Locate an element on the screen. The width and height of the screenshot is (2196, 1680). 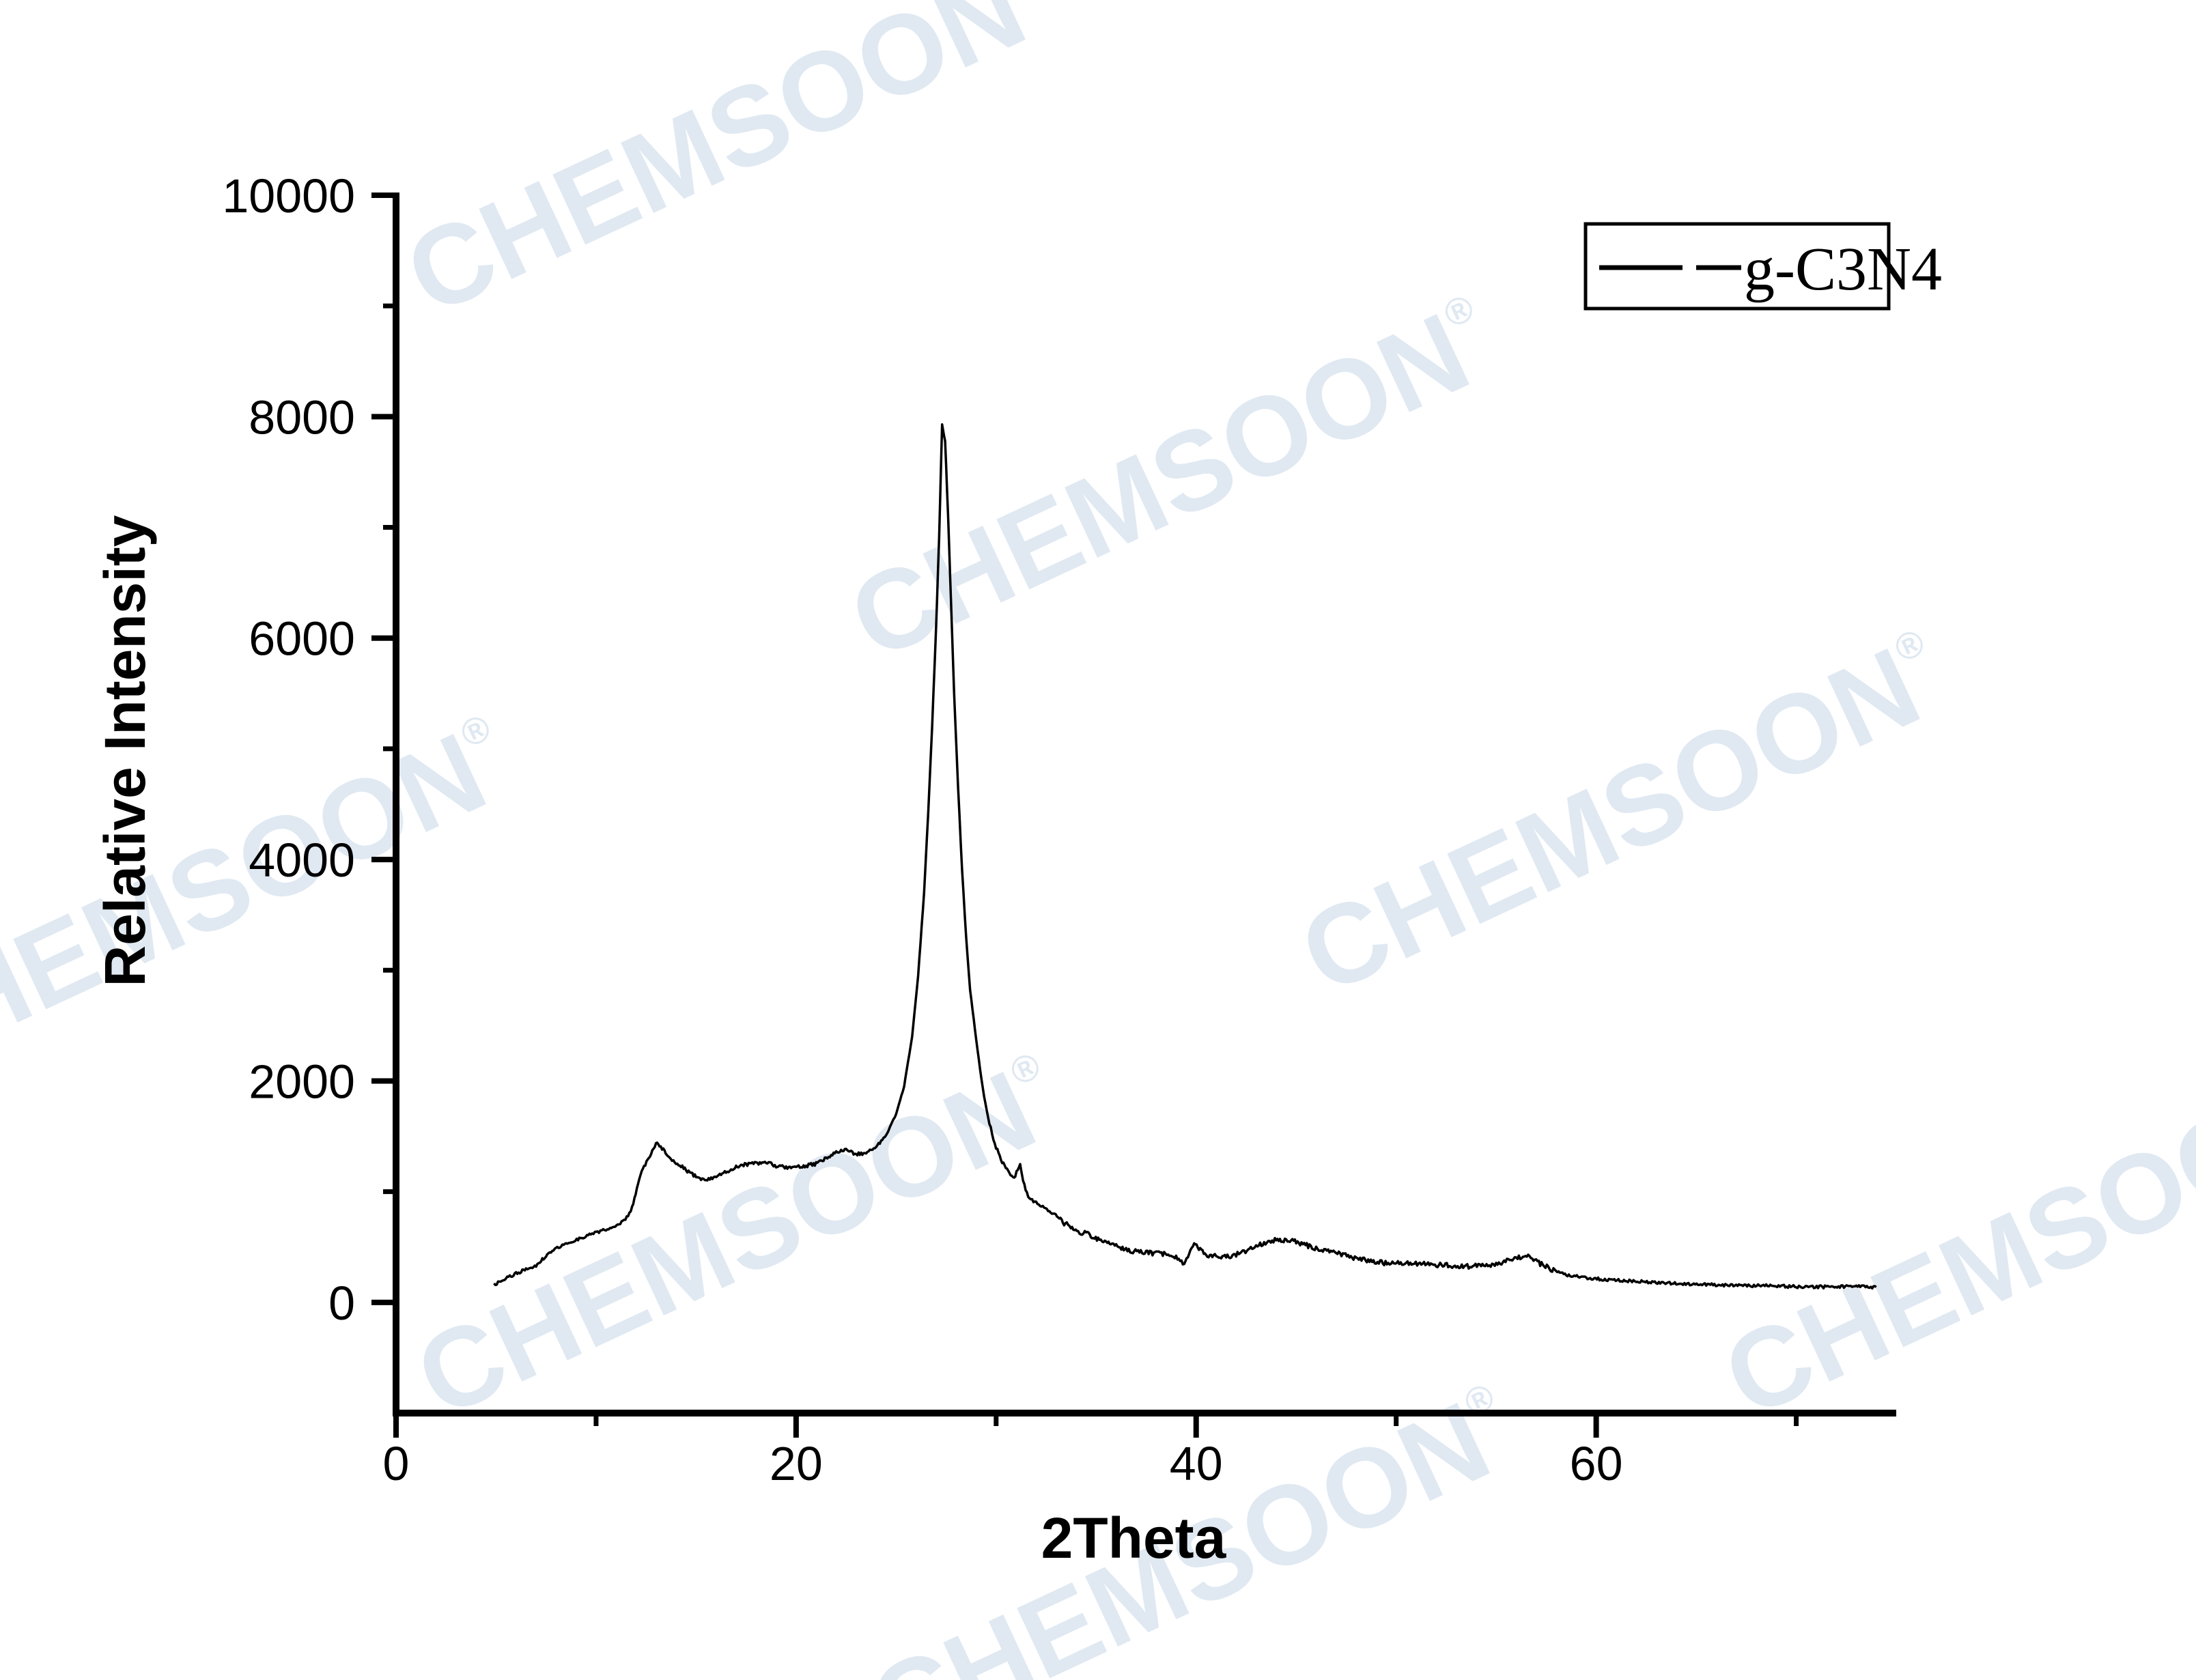
y-tick-label: 0 is located at coordinates (341, 1303).